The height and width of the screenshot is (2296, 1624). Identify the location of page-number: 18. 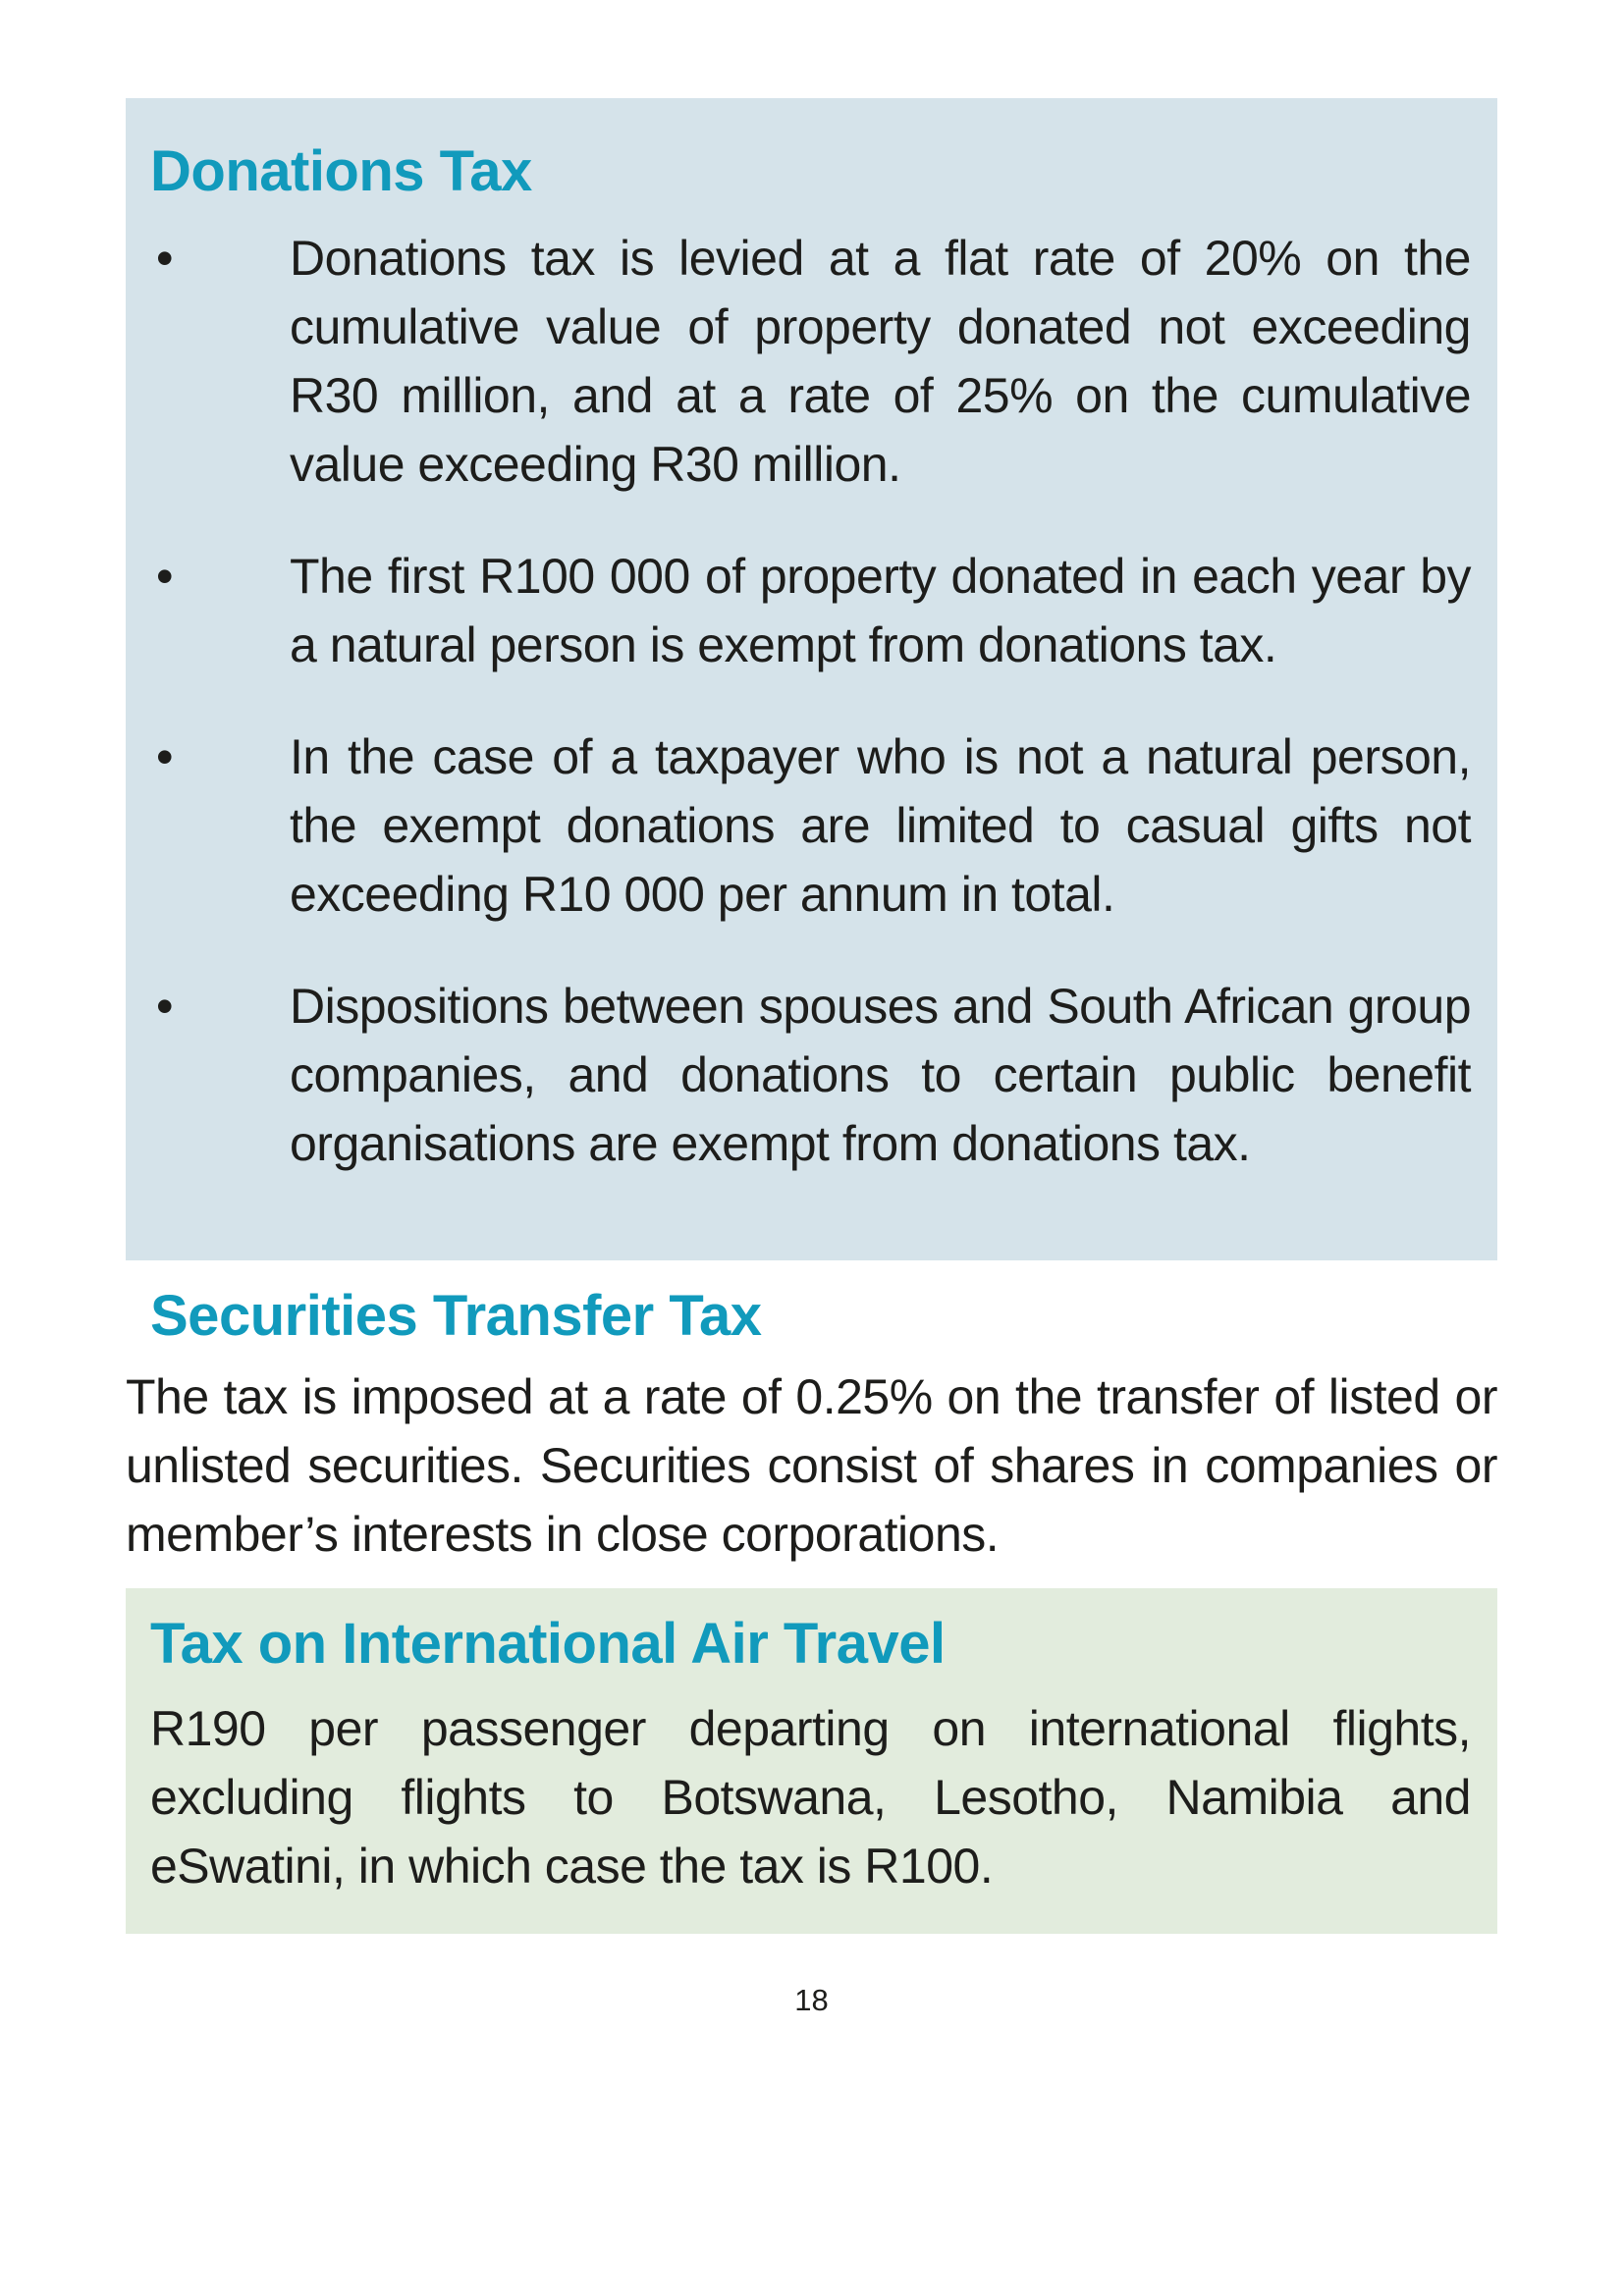
(811, 2000).